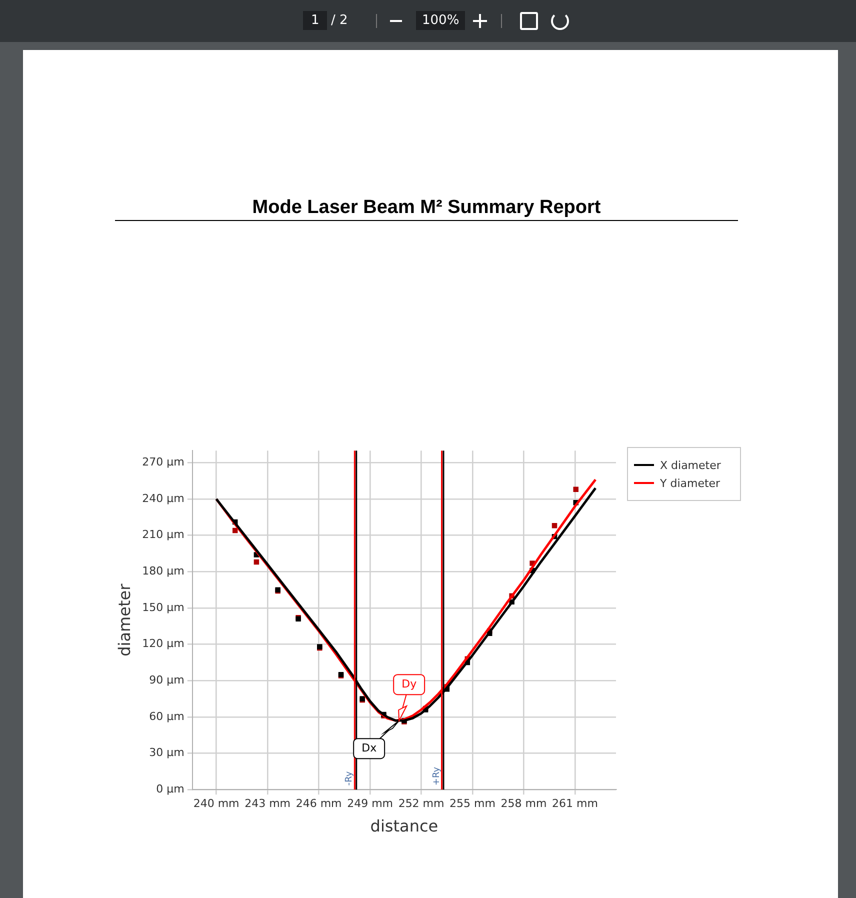 The width and height of the screenshot is (856, 898). What do you see at coordinates (166, 716) in the screenshot?
I see `y-tick-label: 60 µm` at bounding box center [166, 716].